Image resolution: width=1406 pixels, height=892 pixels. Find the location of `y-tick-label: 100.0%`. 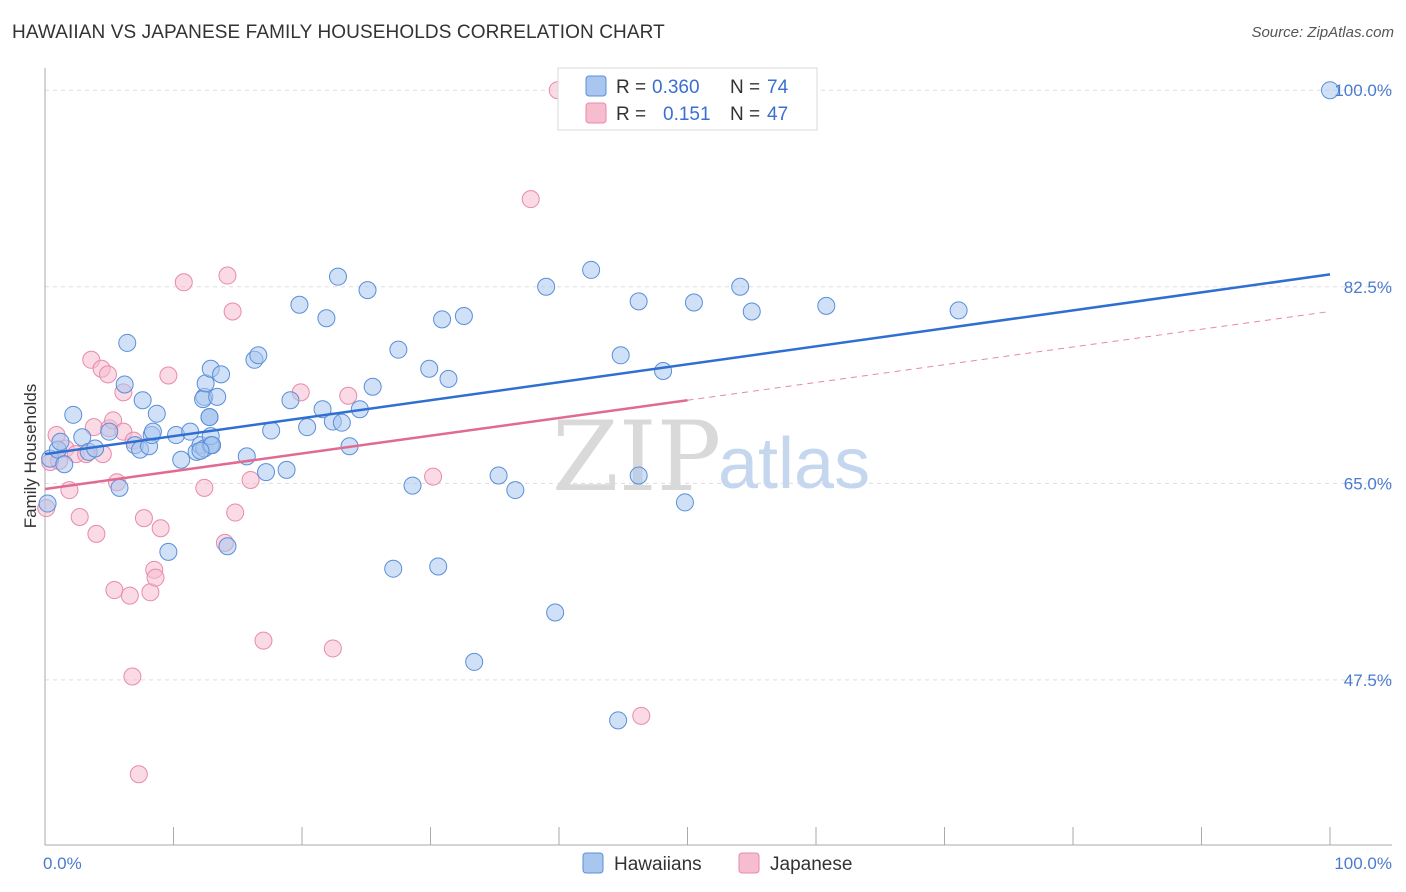

y-tick-label: 100.0% is located at coordinates (1363, 90).